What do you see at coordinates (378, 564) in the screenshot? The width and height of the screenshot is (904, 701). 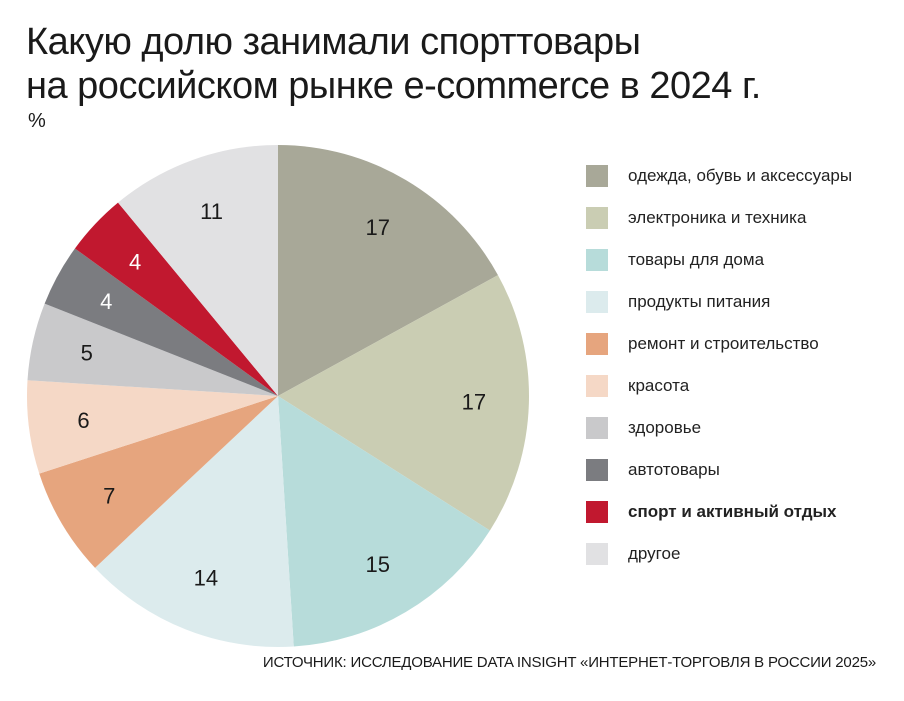 I see `slice-value-label: 15` at bounding box center [378, 564].